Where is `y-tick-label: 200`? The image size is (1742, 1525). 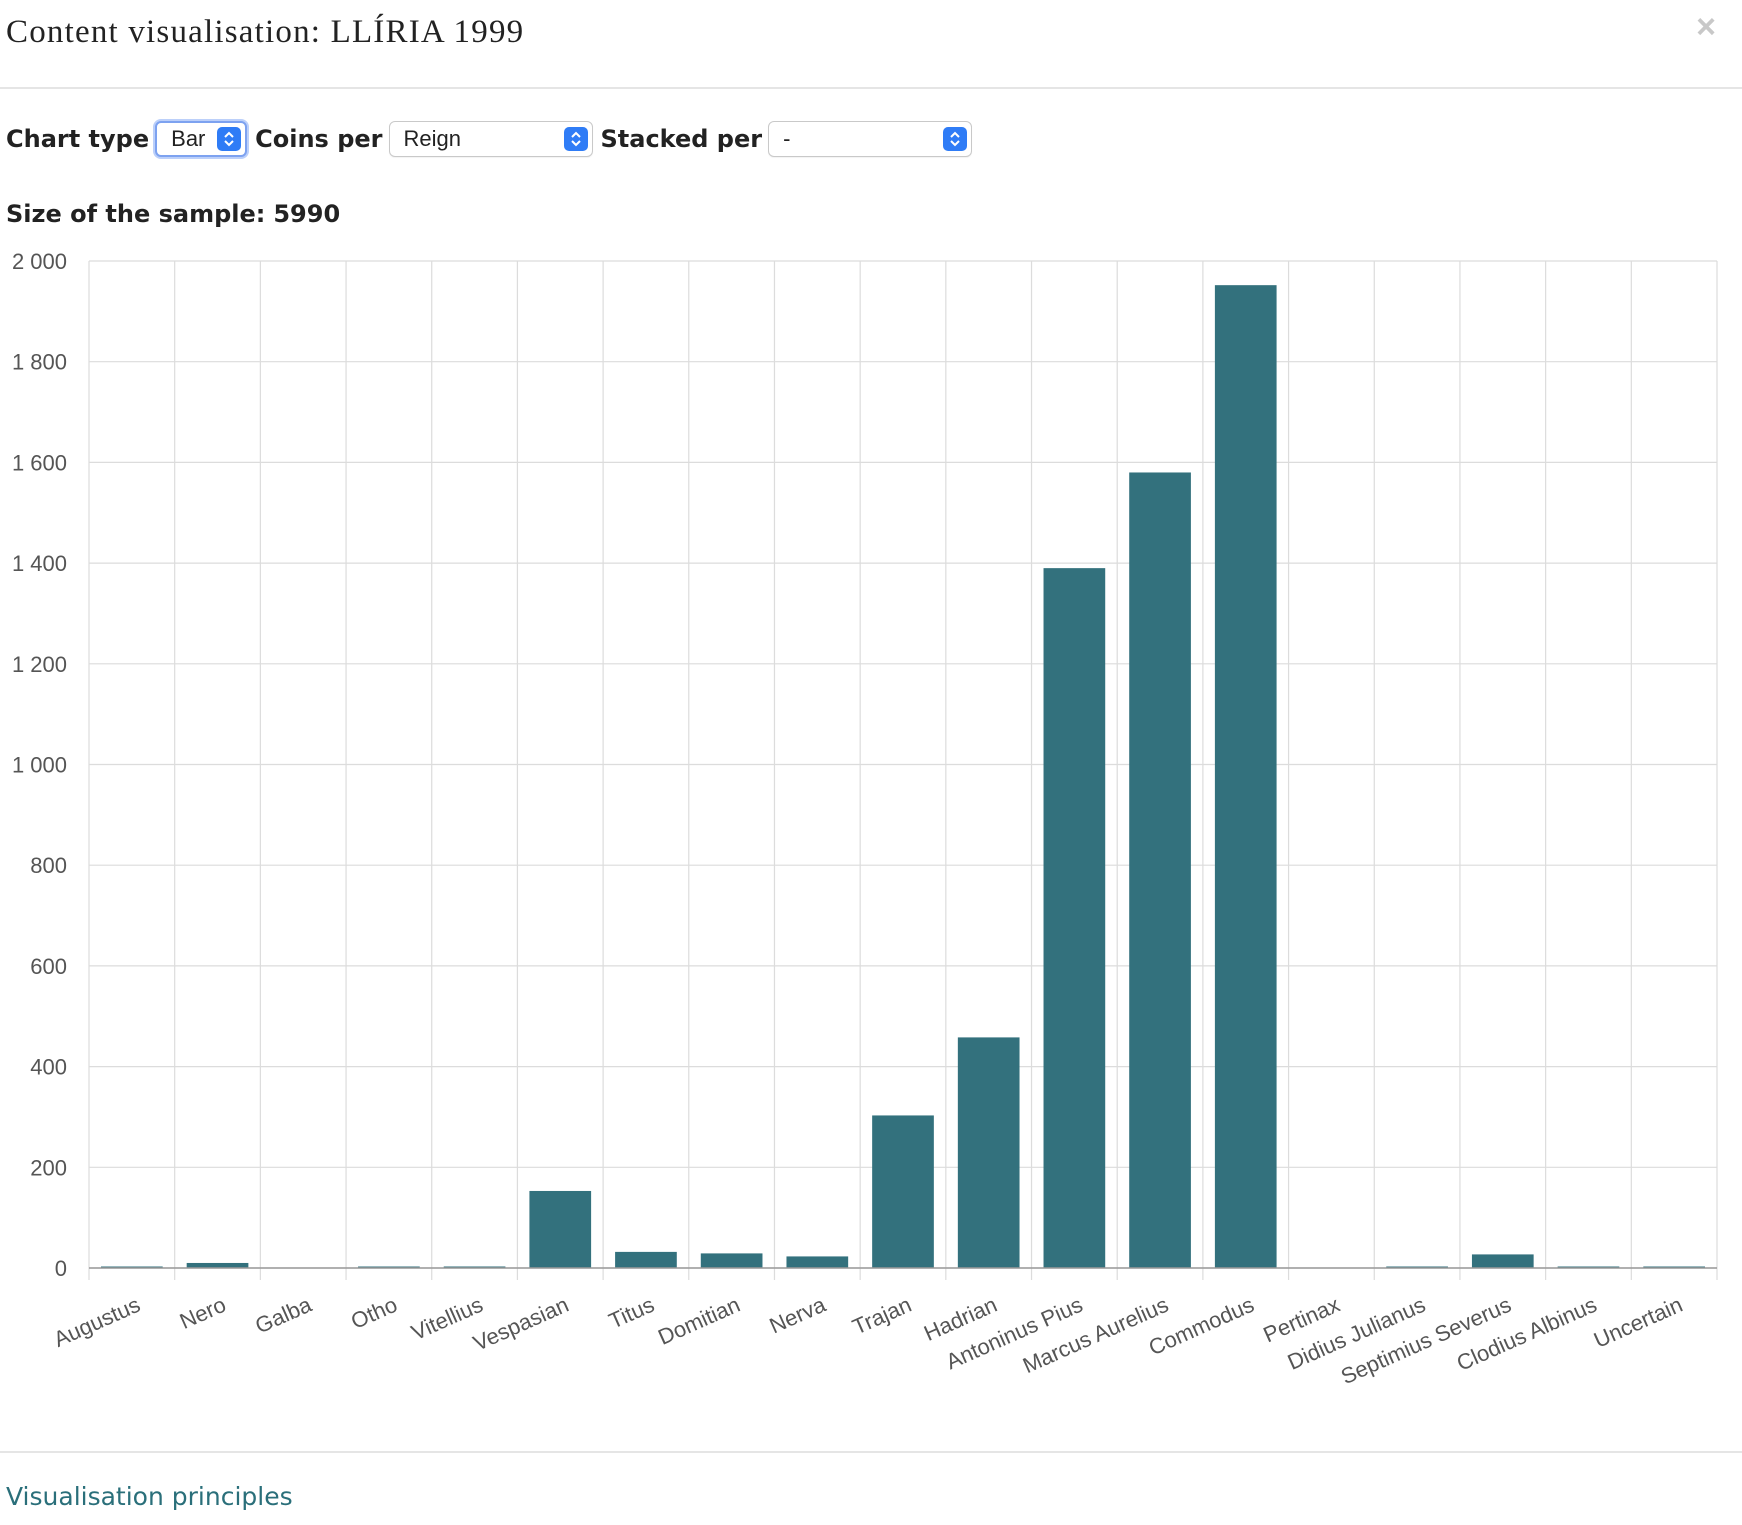 y-tick-label: 200 is located at coordinates (48, 1167).